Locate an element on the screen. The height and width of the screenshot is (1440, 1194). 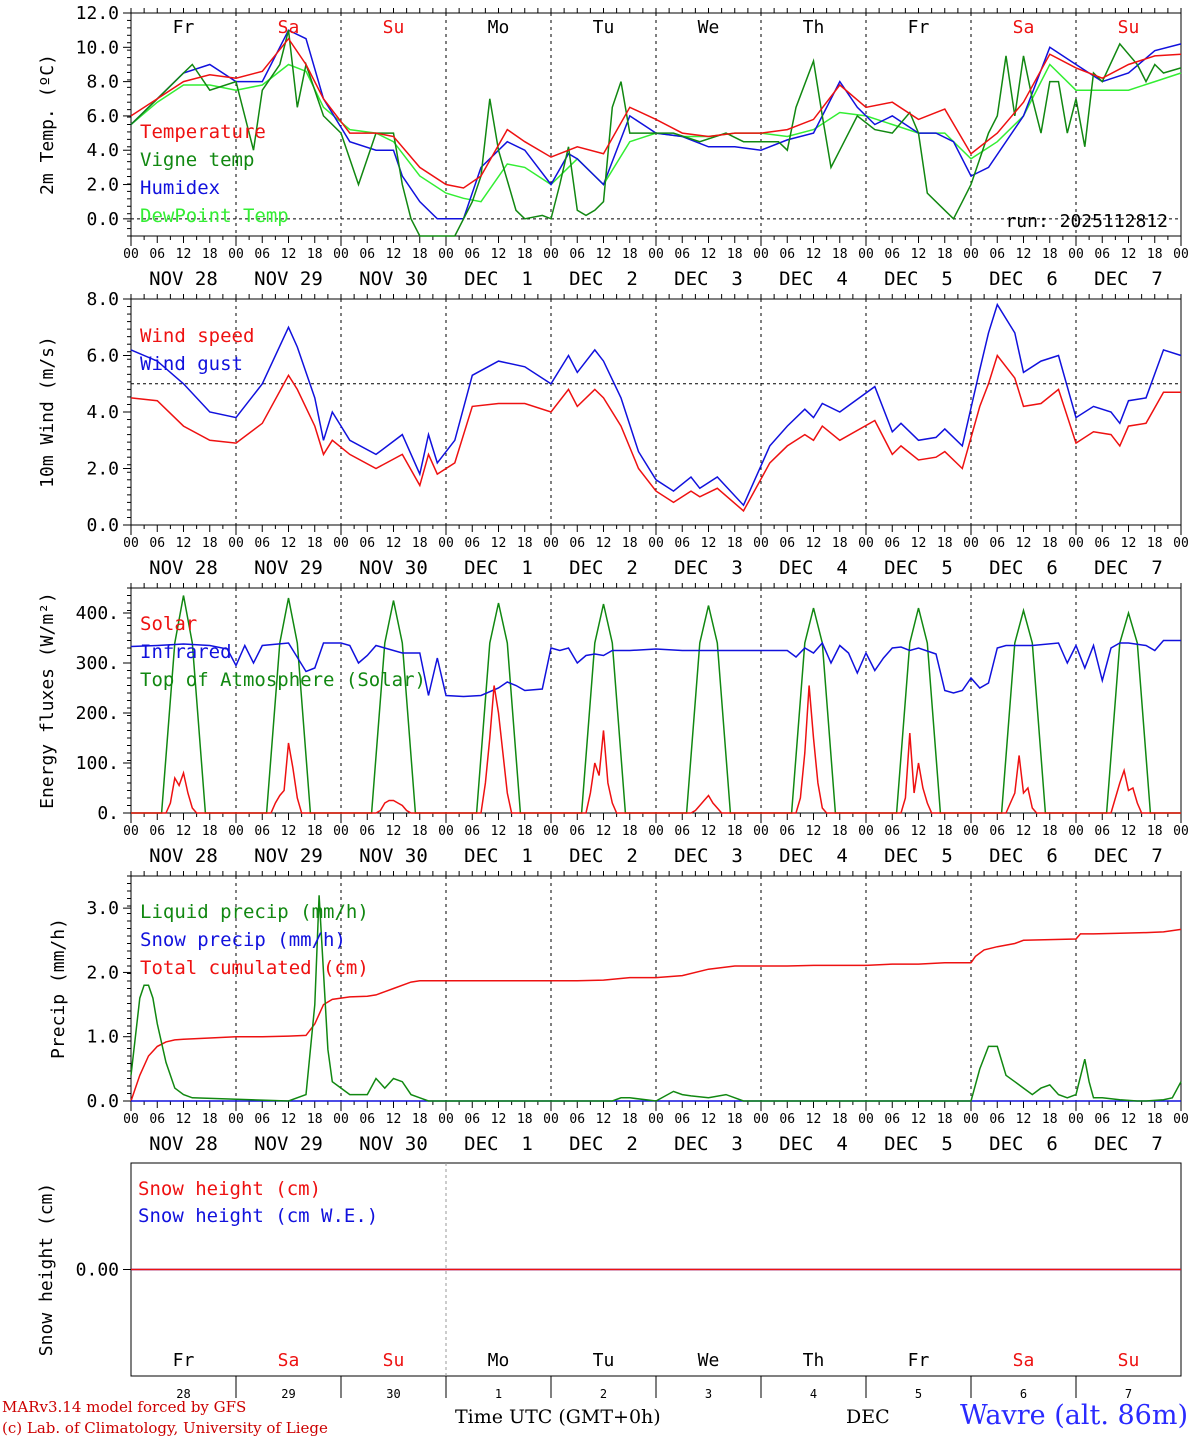
legend-liquid-precip-mm-h: Liquid precip (mm/h) is located at coordinates (254, 912).